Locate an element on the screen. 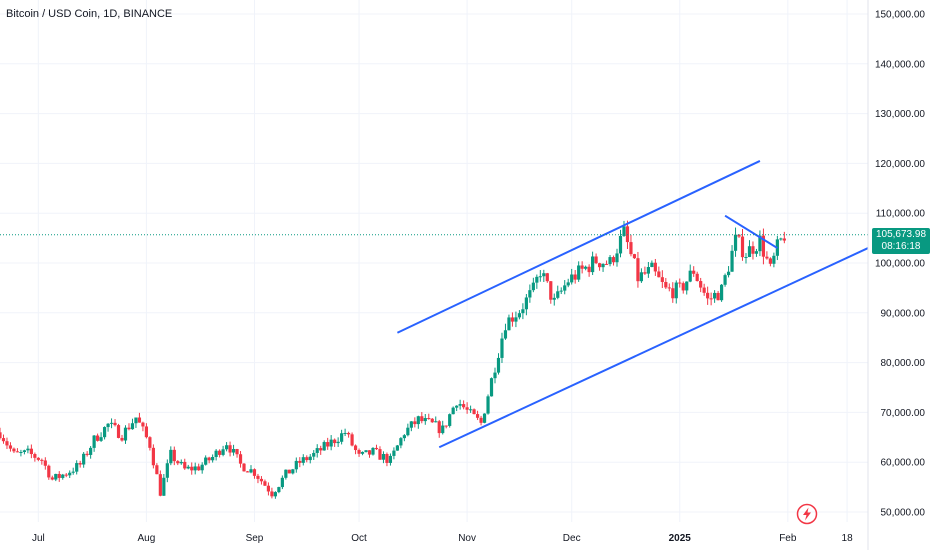 The image size is (932, 555). chart-title: Bitcoin / USD Coin, 1D, BINANCE is located at coordinates (89, 14).